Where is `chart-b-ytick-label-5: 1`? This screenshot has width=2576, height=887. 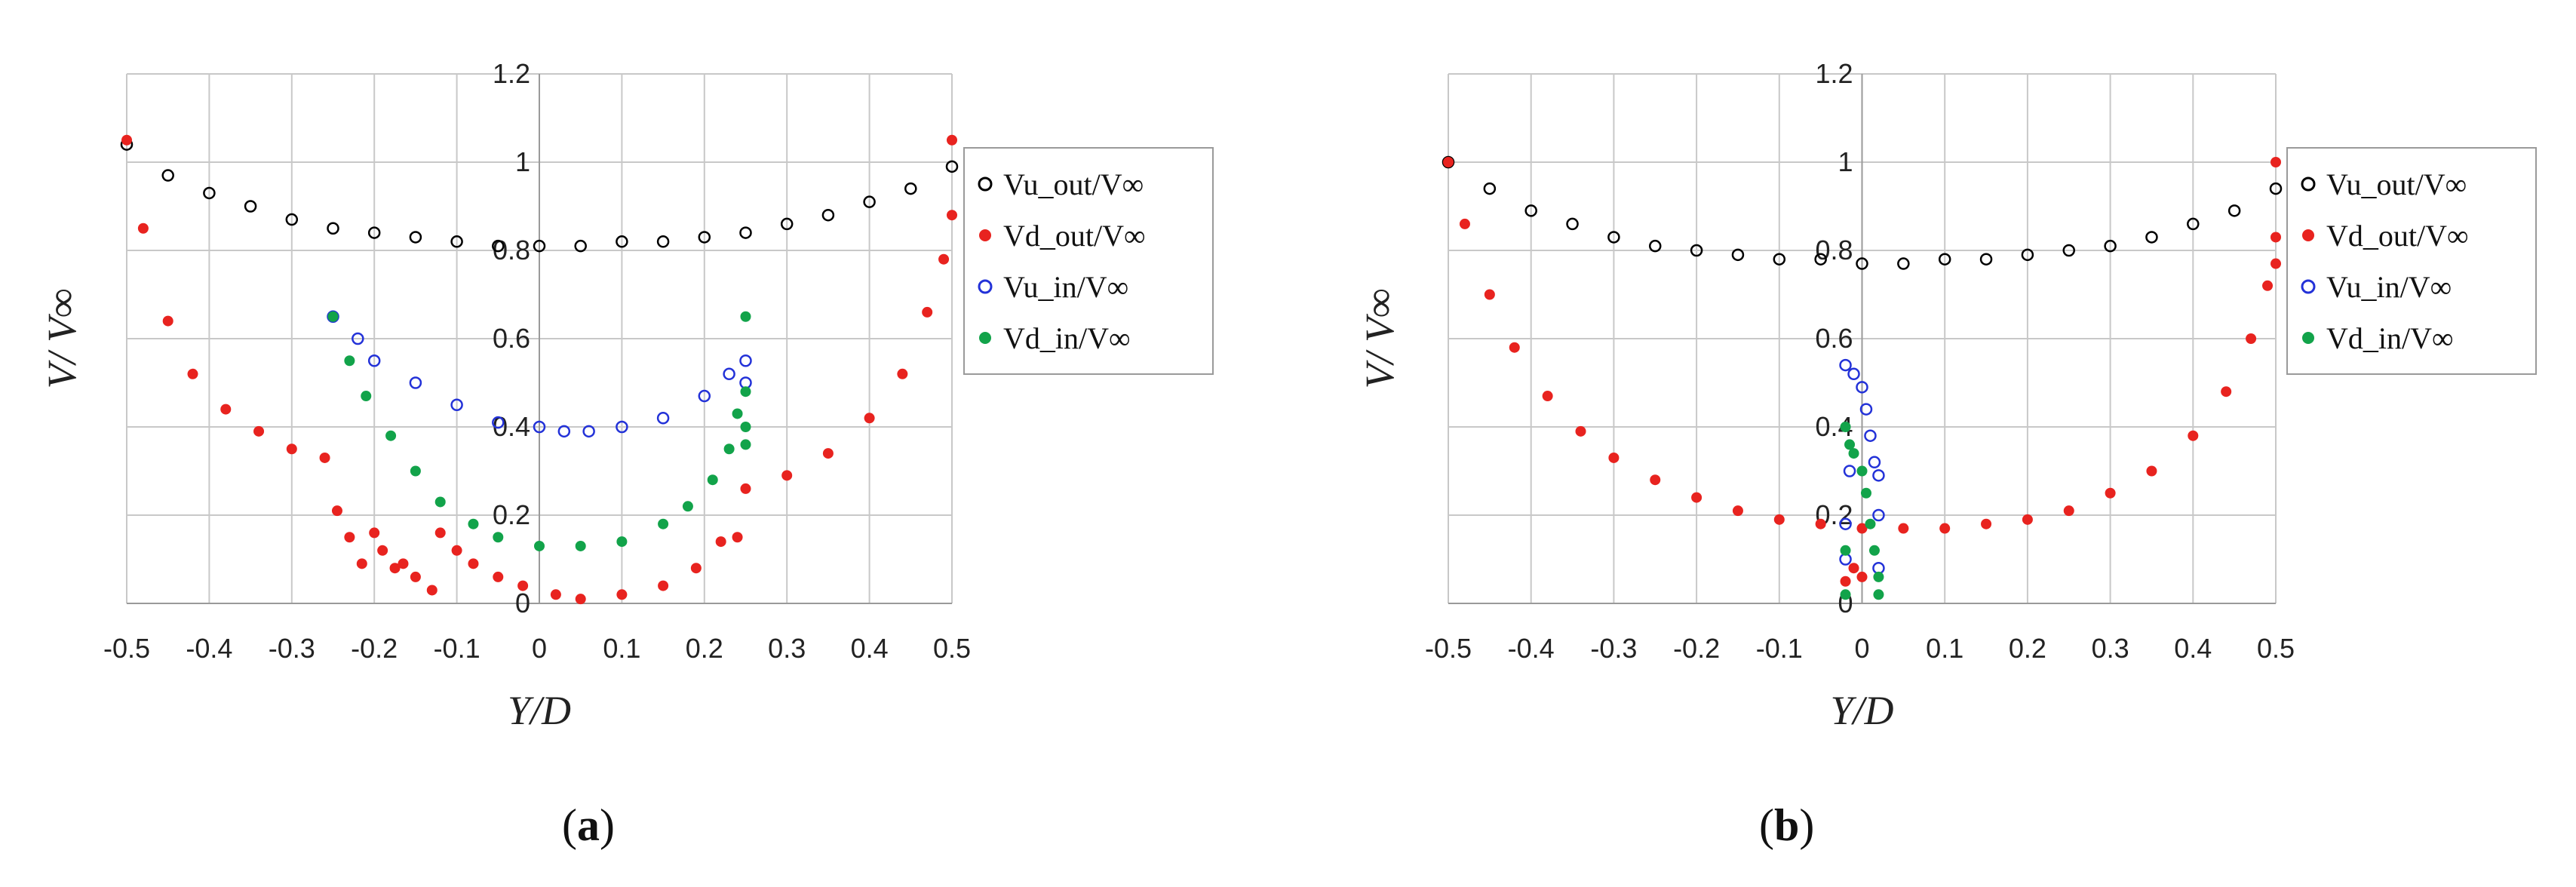
chart-b-ytick-label-5: 1 is located at coordinates (1845, 161).